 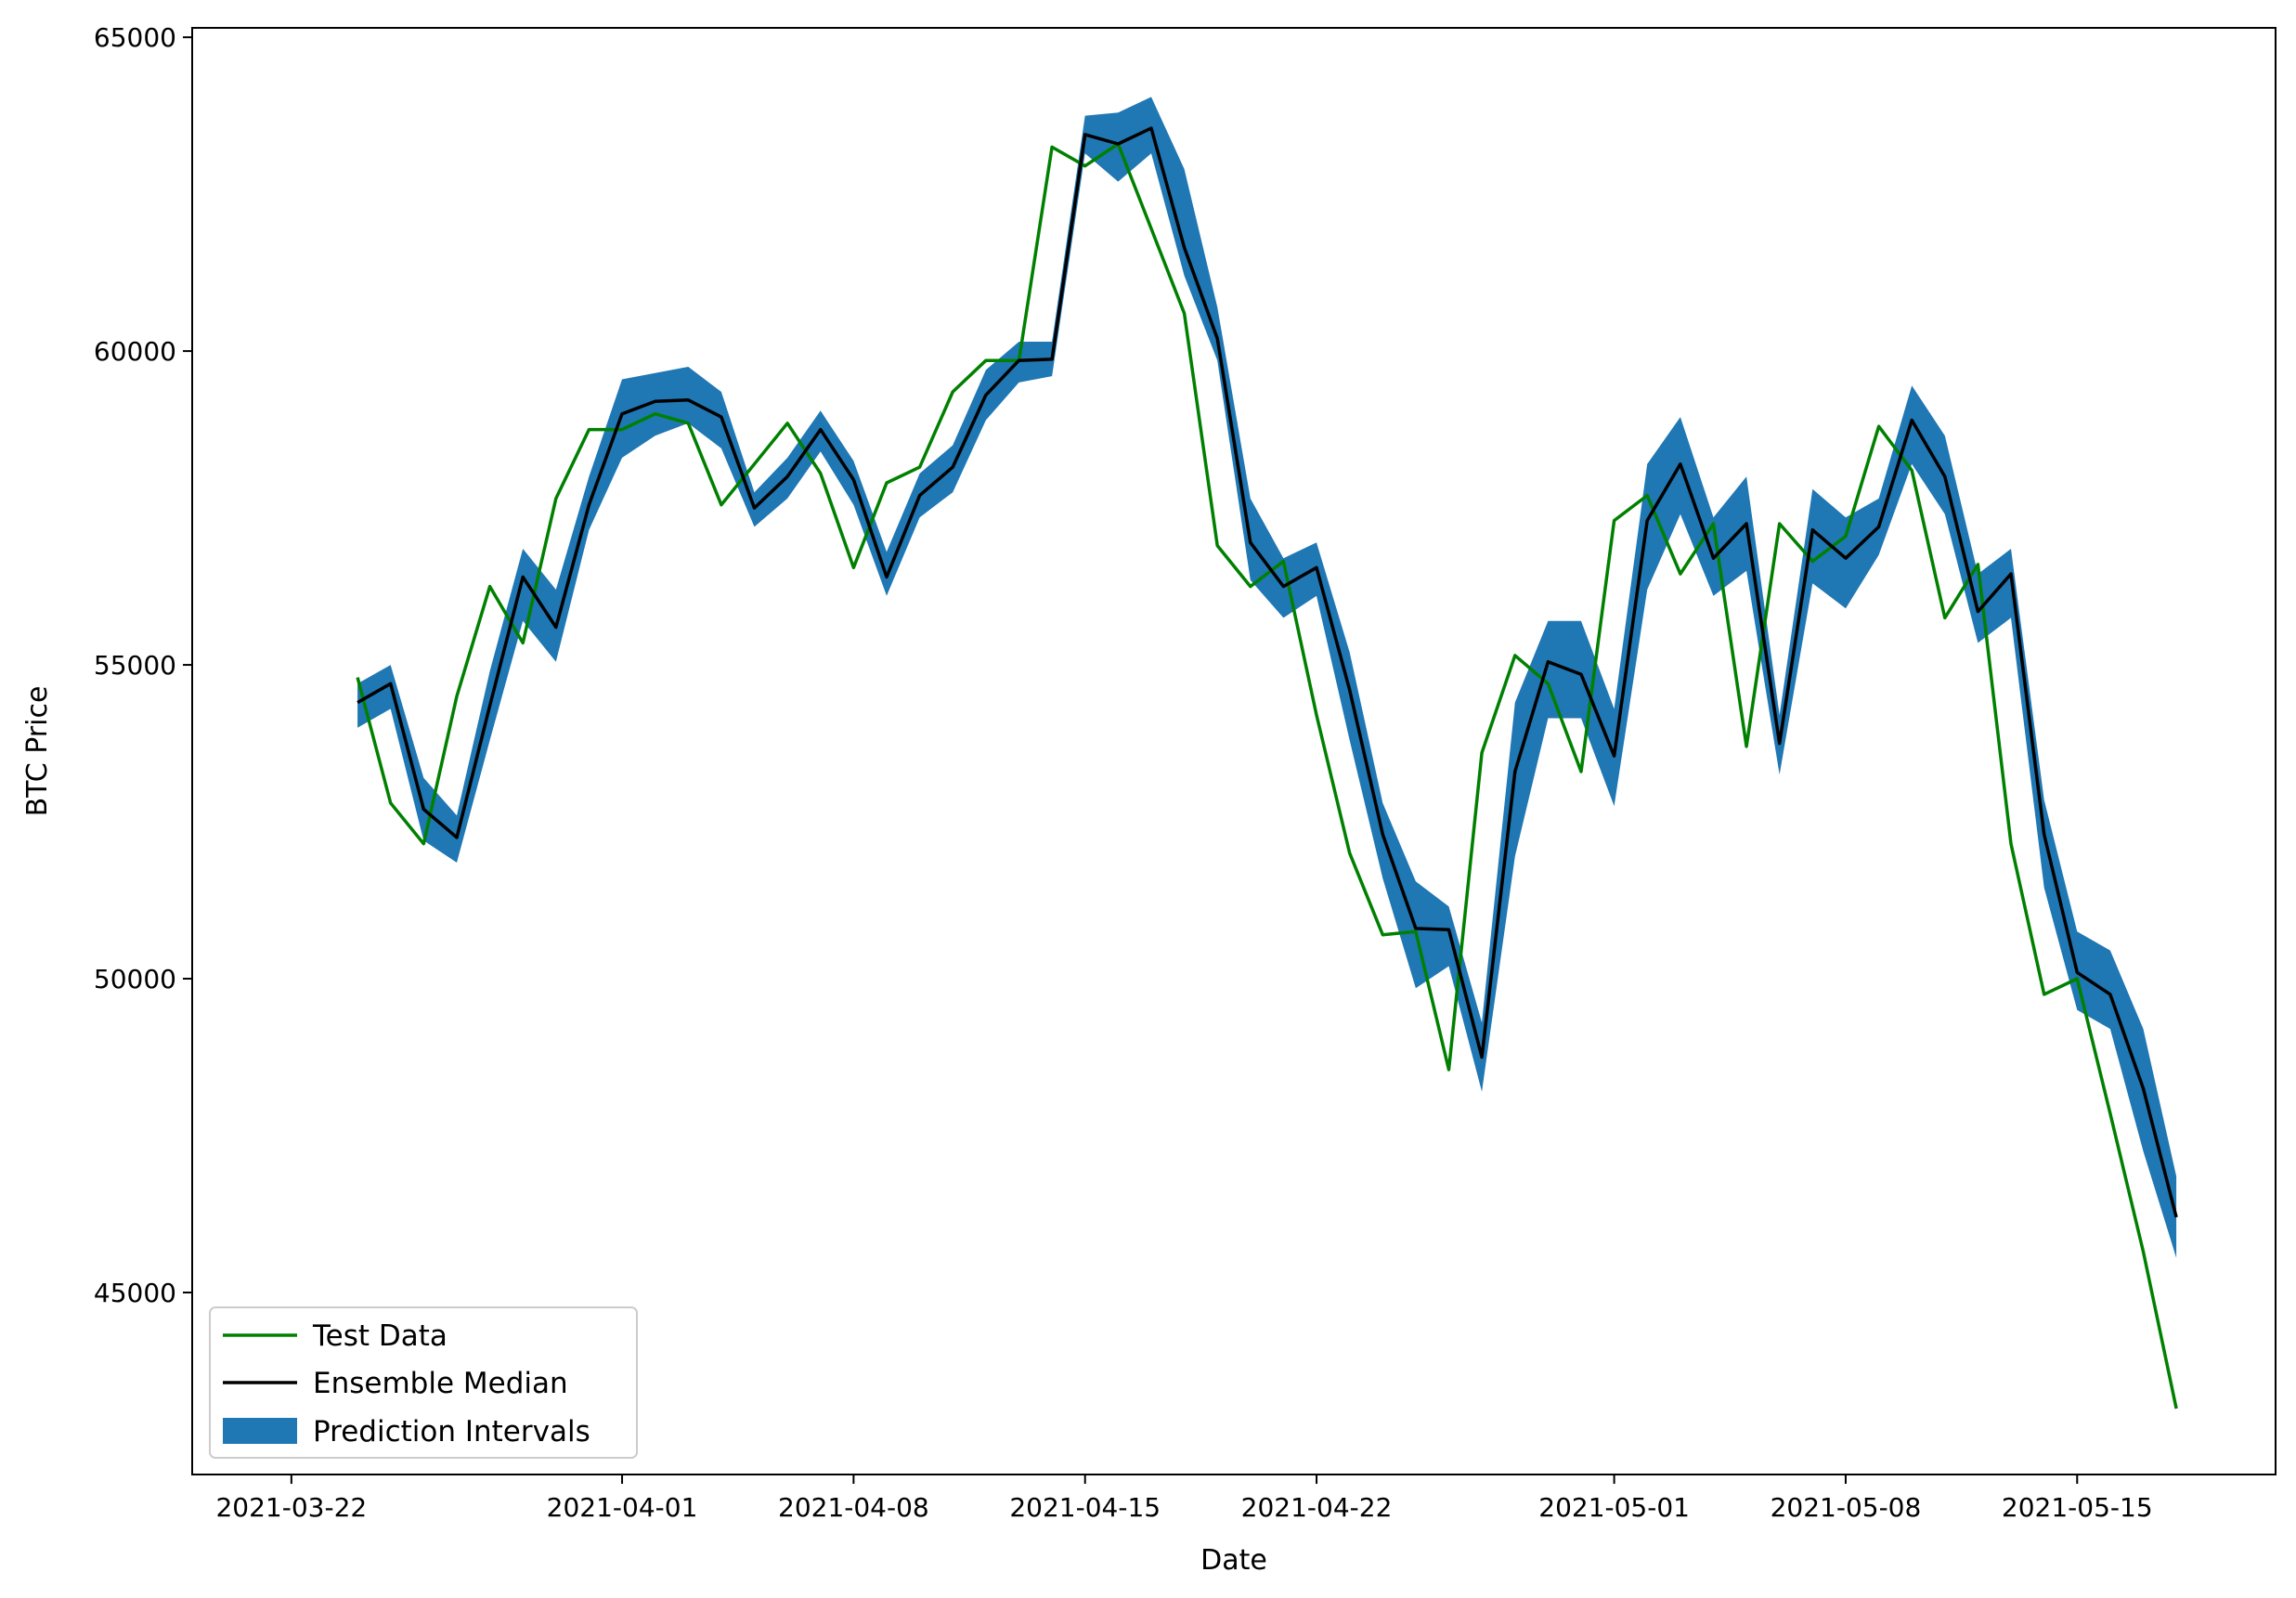 What do you see at coordinates (260, 1431) in the screenshot?
I see `legend-swatch-prediction-intervals` at bounding box center [260, 1431].